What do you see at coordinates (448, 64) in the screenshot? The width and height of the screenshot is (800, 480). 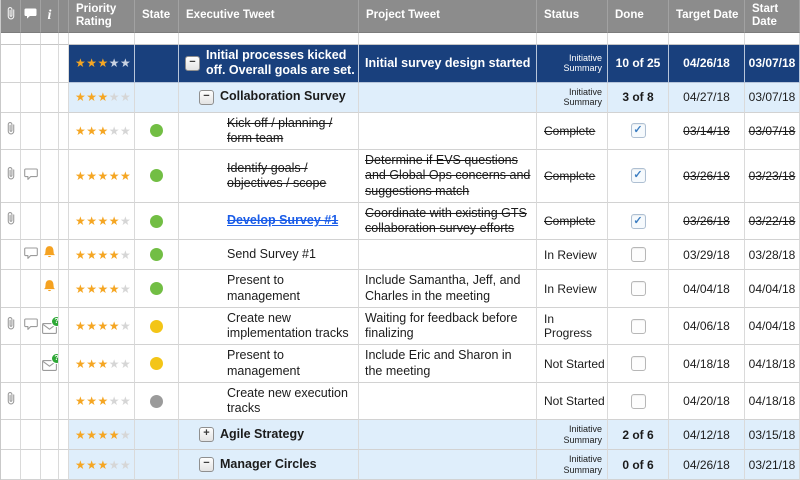 I see `project-tweet-cell: Initial survey design started` at bounding box center [448, 64].